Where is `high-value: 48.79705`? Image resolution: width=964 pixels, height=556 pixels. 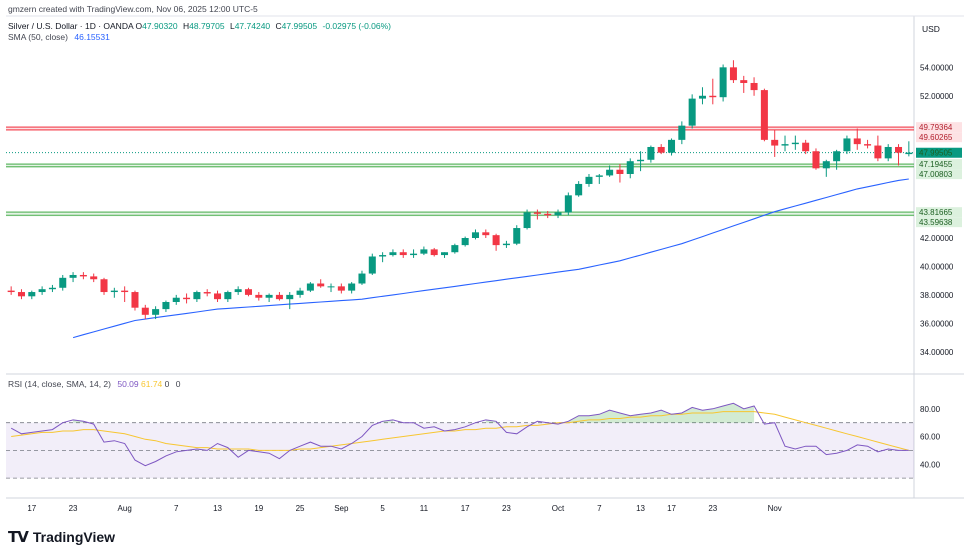
high-value: 48.79705 is located at coordinates (207, 26).